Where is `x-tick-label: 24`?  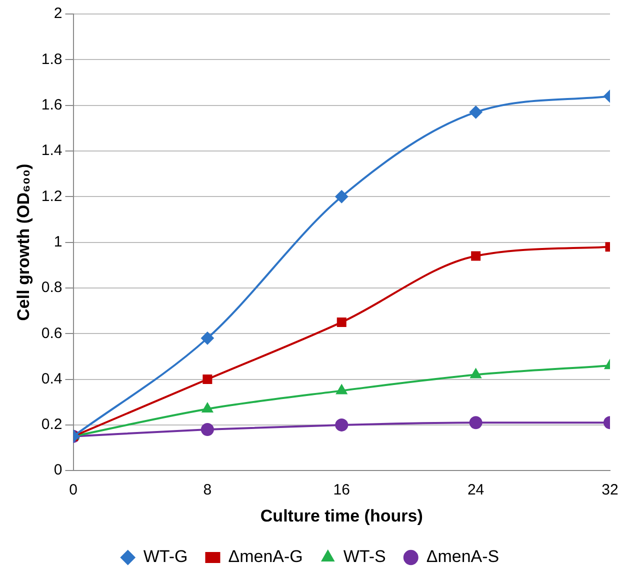 x-tick-label: 24 is located at coordinates (475, 490).